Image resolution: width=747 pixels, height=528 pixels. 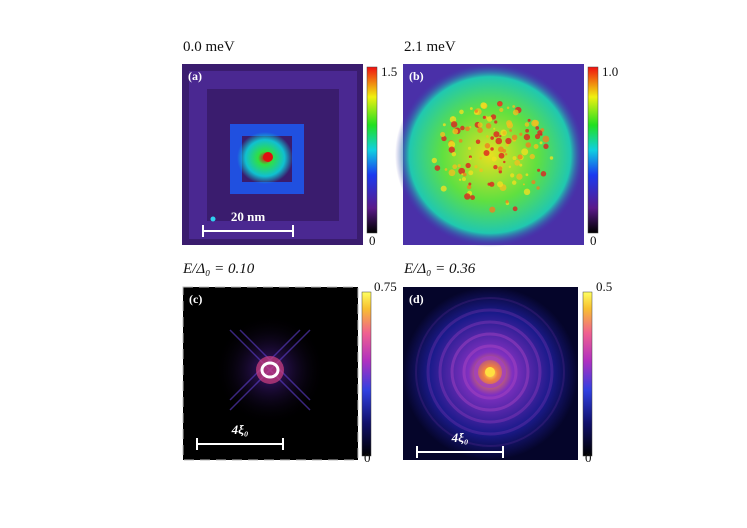 What do you see at coordinates (604, 286) in the screenshot?
I see `colorbar-max: 0.5` at bounding box center [604, 286].